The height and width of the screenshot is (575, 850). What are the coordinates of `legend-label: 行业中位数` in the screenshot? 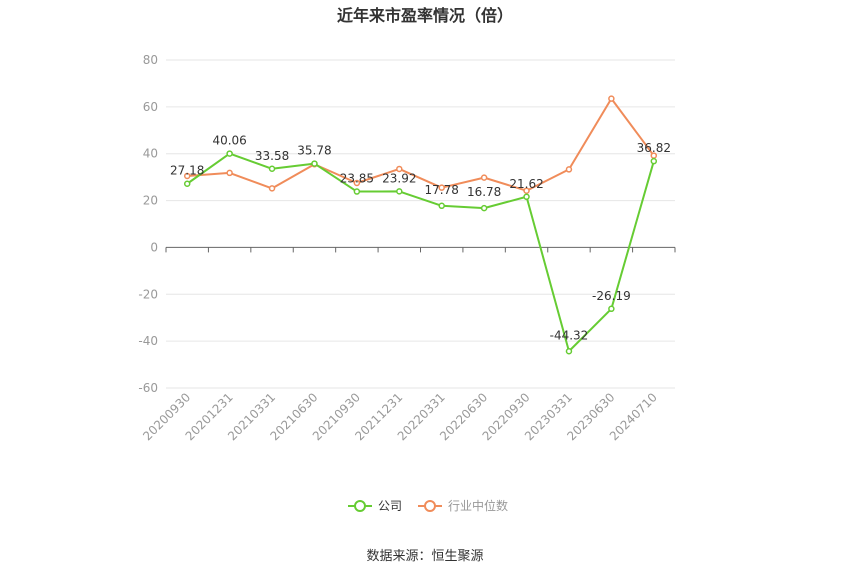 It's located at (478, 505).